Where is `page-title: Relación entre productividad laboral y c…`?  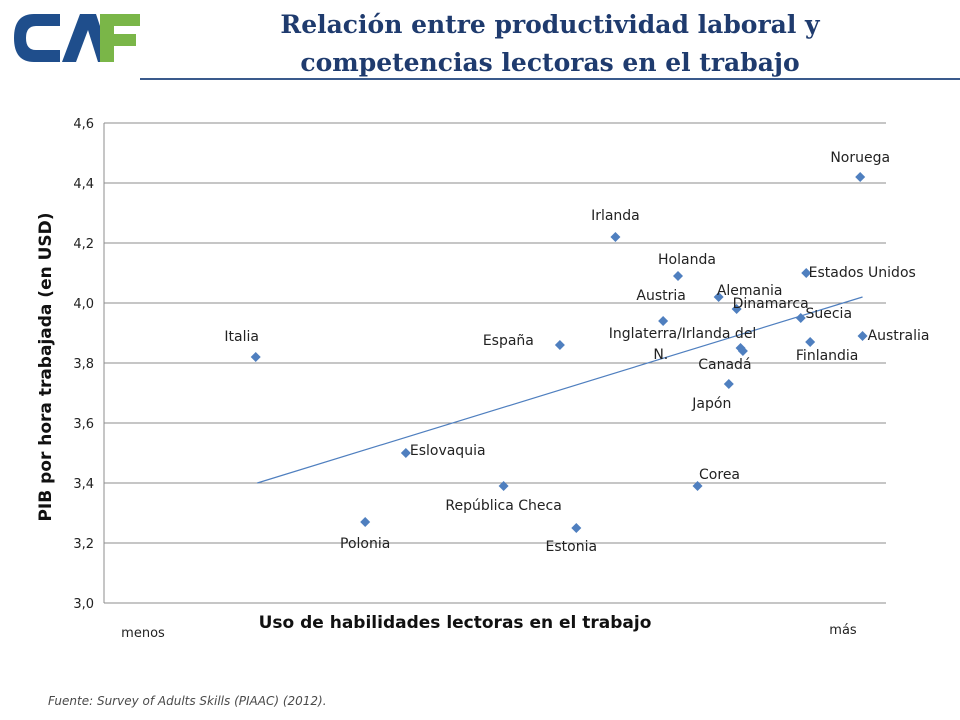
page-title: Relación entre productividad laboral y c… is located at coordinates (550, 44).